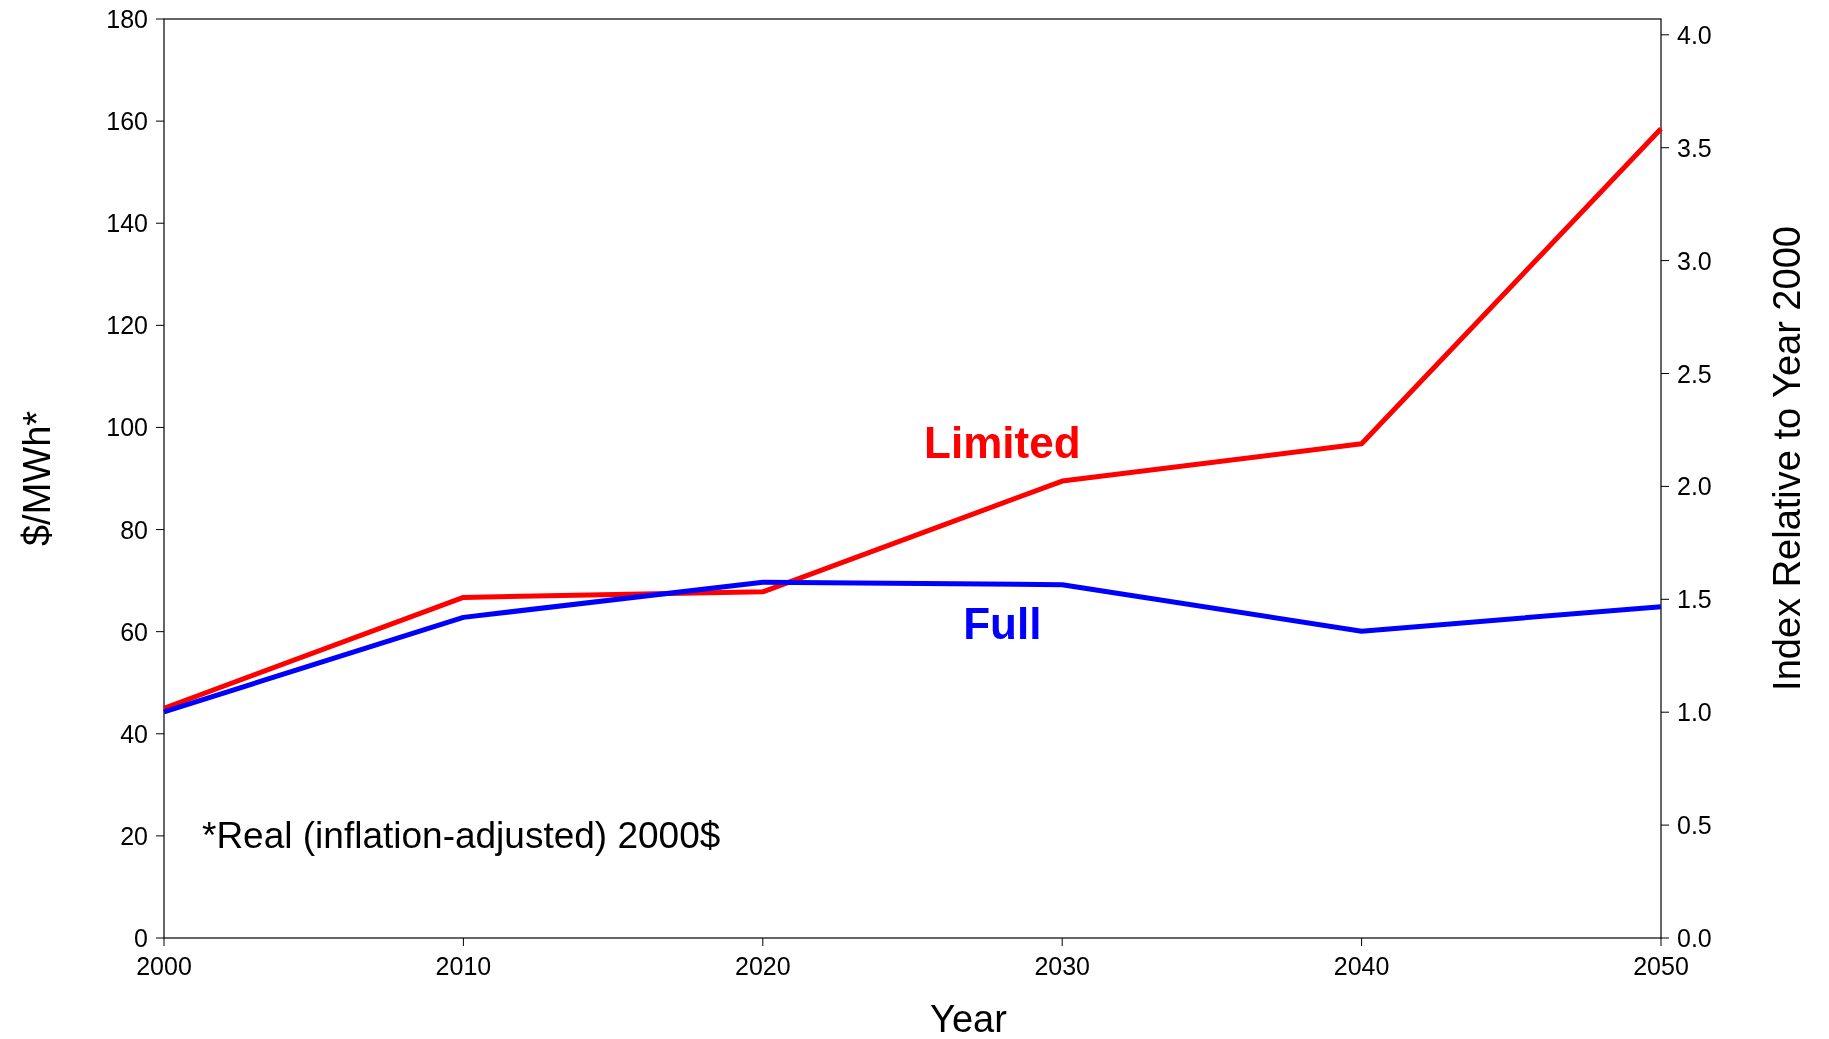  What do you see at coordinates (1694, 825) in the screenshot?
I see `y2-tick-label: 0.5` at bounding box center [1694, 825].